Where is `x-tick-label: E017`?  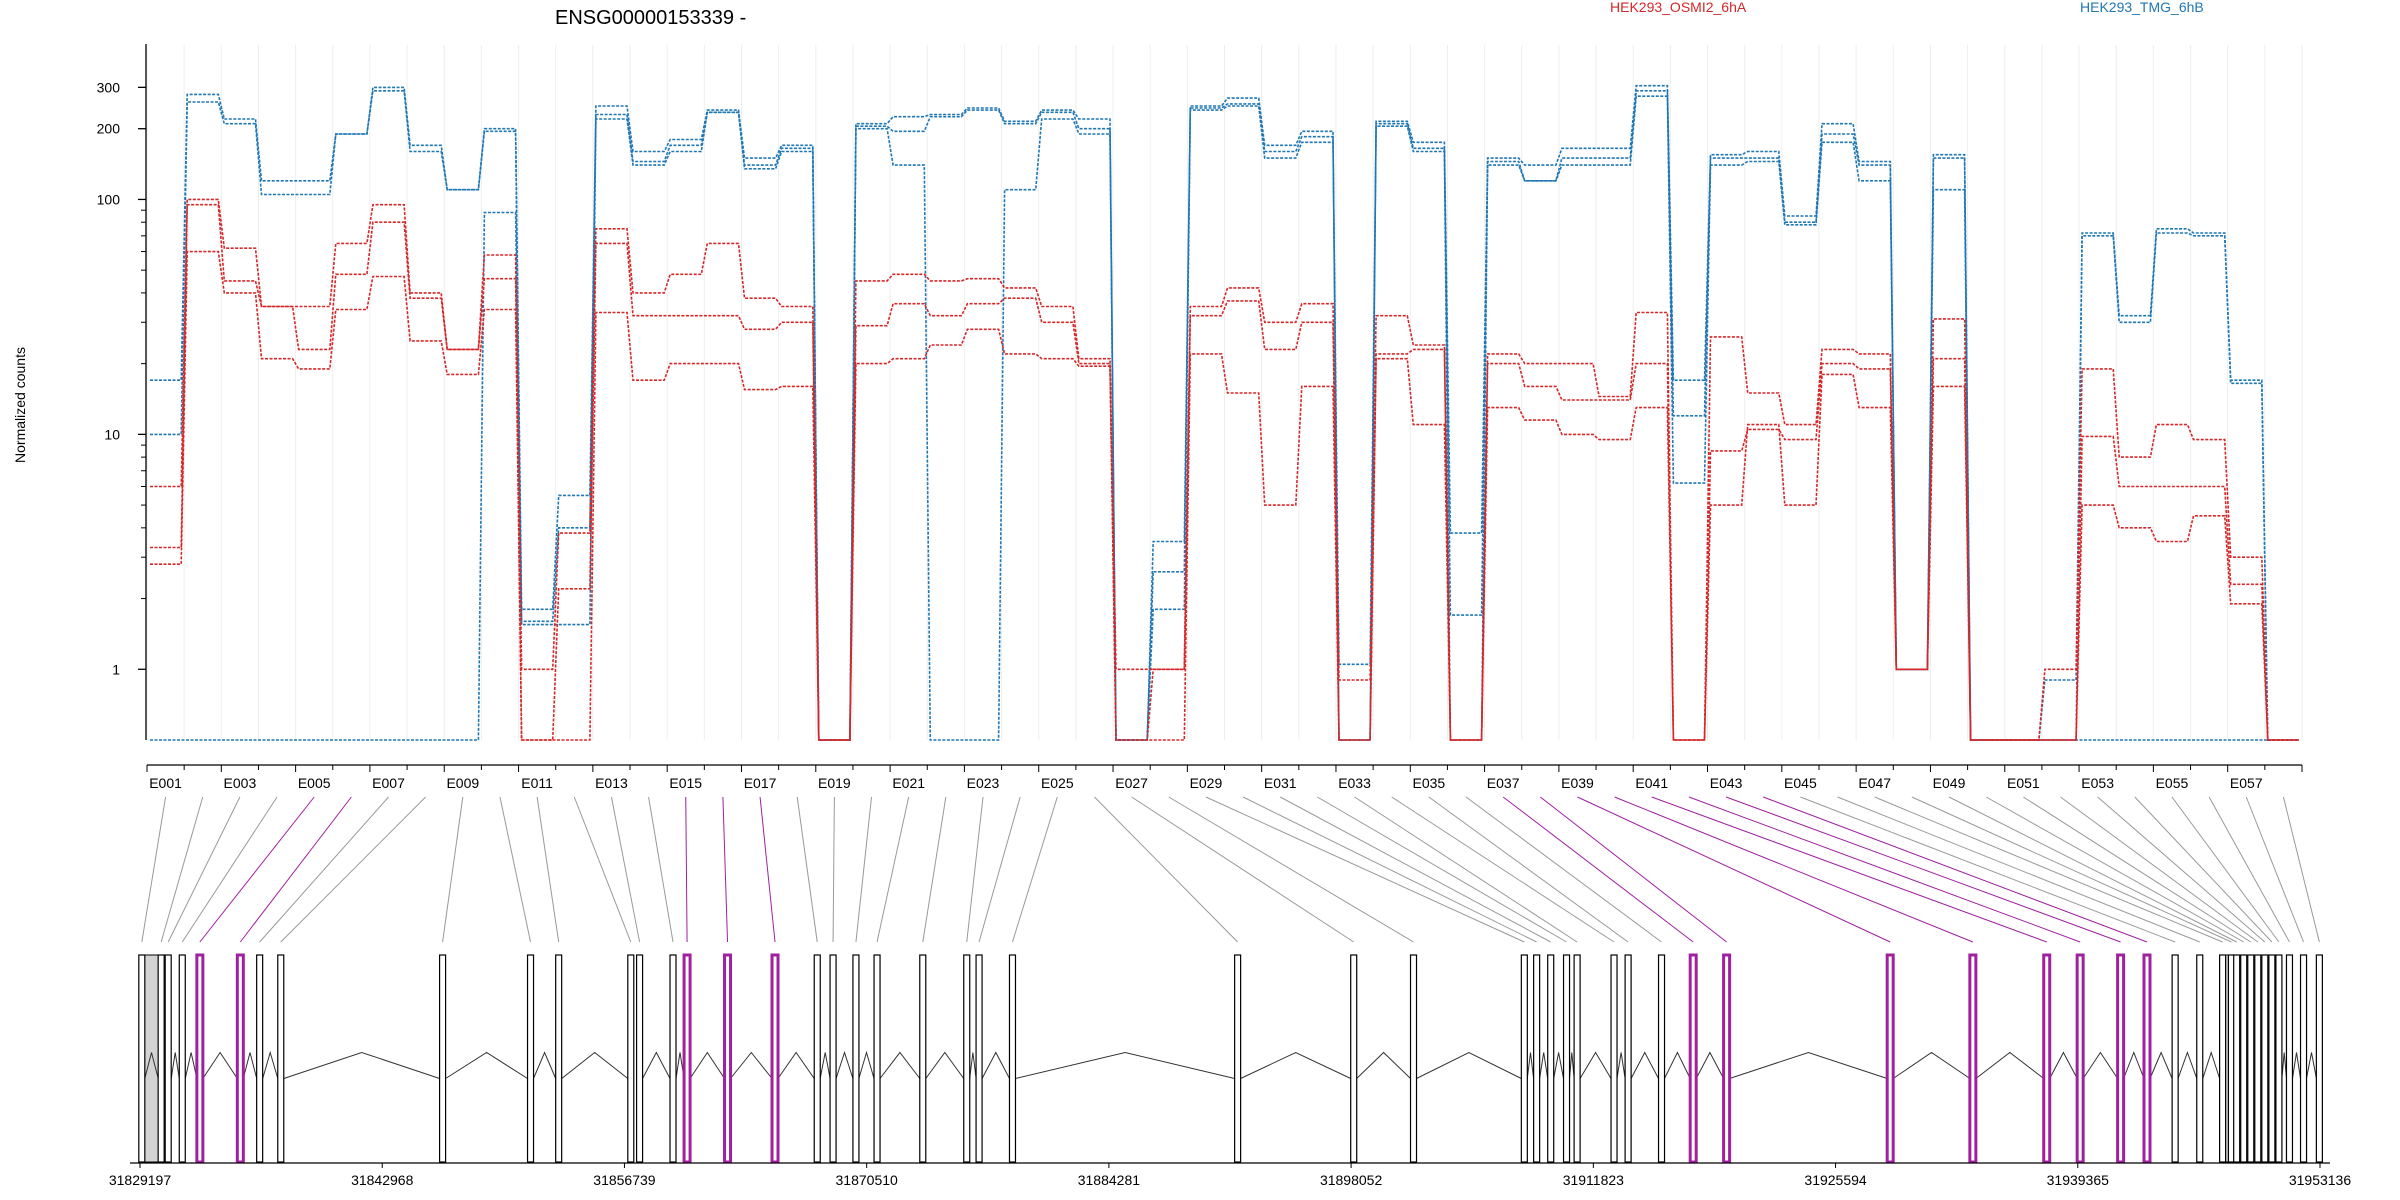 x-tick-label: E017 is located at coordinates (760, 783).